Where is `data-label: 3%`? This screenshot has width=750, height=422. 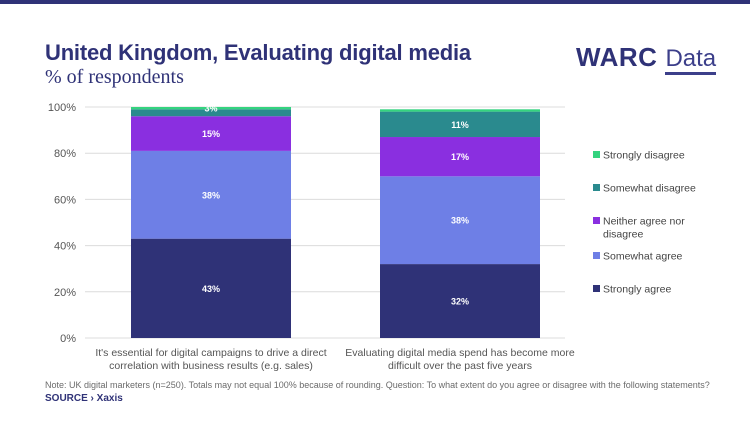 data-label: 3% is located at coordinates (210, 109).